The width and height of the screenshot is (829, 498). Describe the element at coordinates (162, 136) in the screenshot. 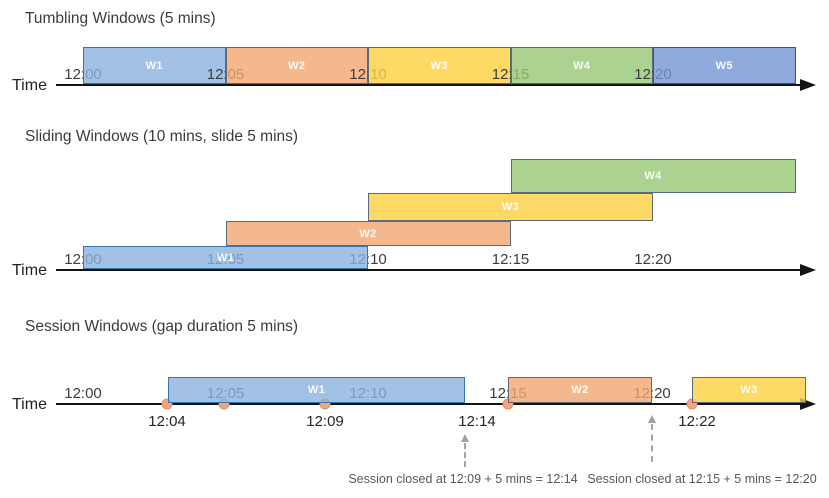

I see `section-title-sliding: Sliding Windows (10 mins, slide 5 mins)` at that location.